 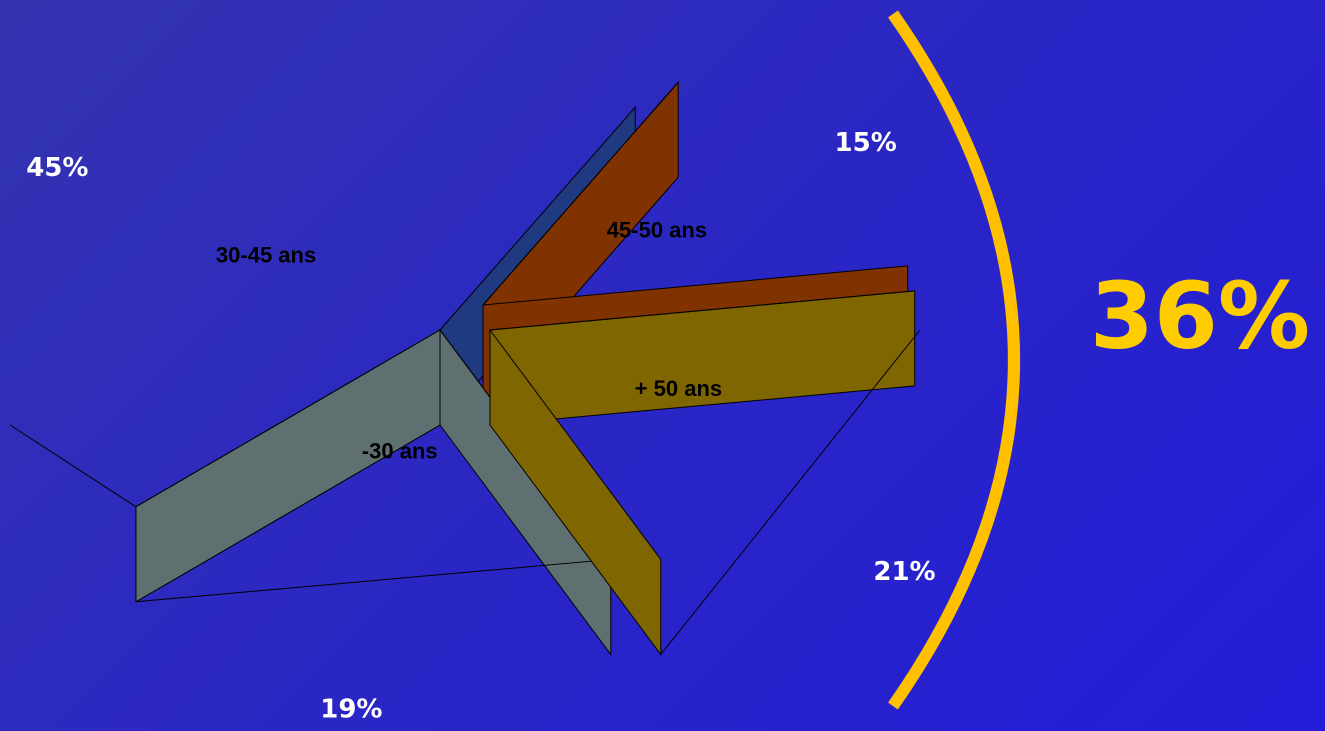 I want to click on value-label: 45%, so click(x=57, y=168).